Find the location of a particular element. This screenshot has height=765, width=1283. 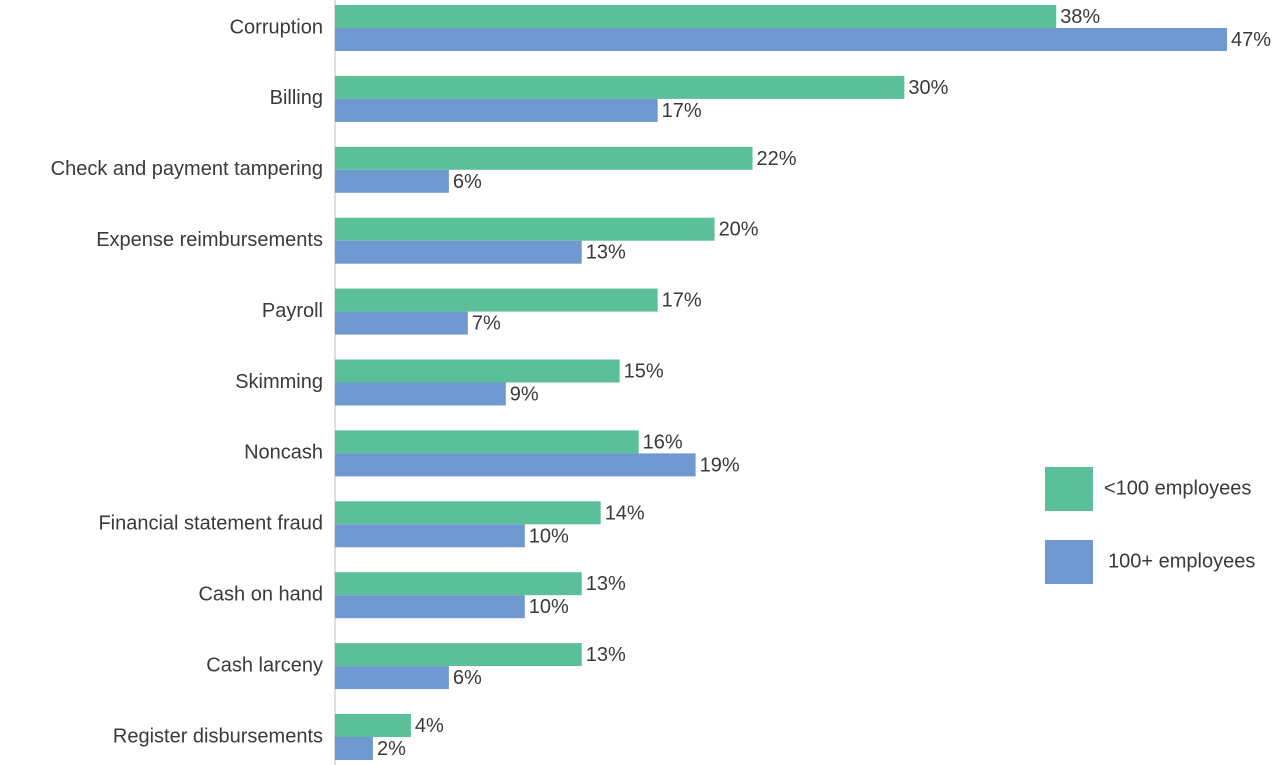

data-label-check-and-payment-tampering-small-orgs: 22% is located at coordinates (777, 159).